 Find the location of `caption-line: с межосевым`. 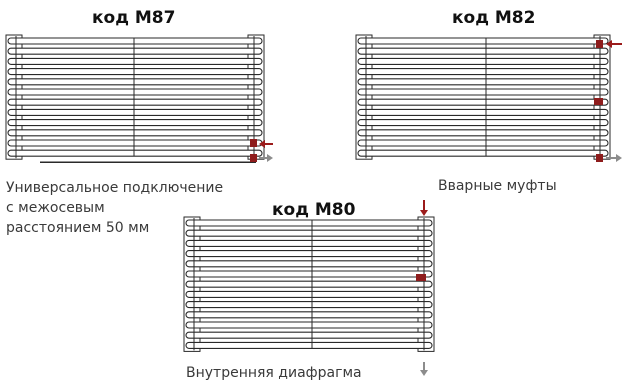

caption-line: с межосевым is located at coordinates (55, 208).